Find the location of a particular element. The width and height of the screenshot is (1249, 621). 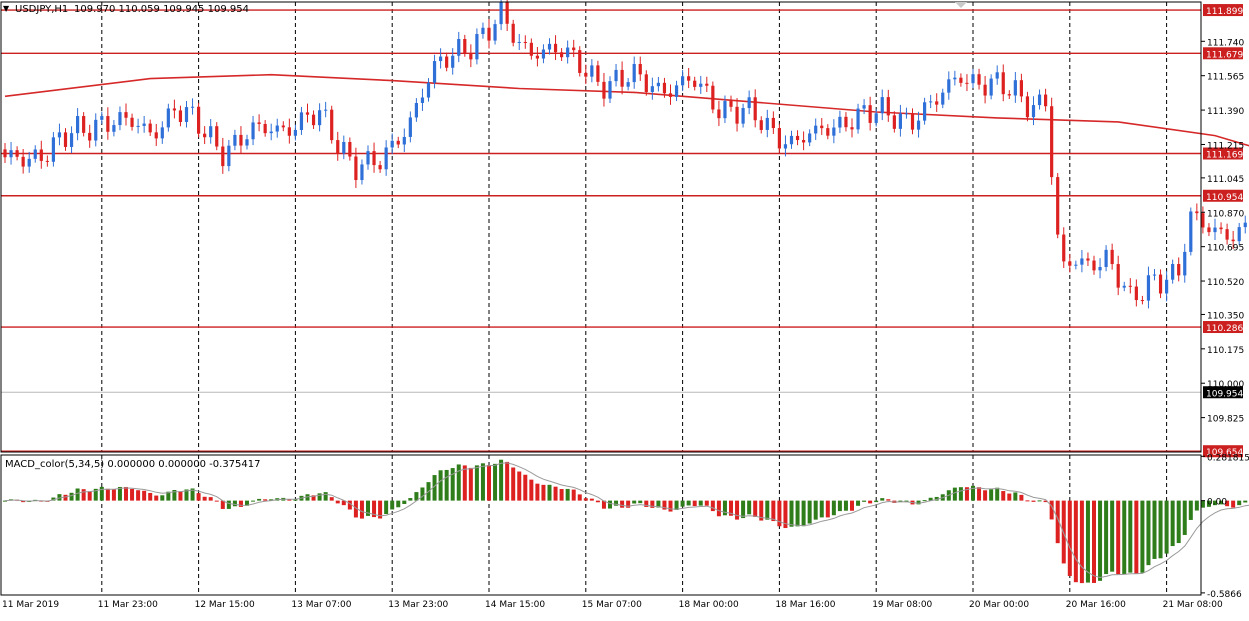

macd-tick-label: 0.00 is located at coordinates (1217, 503).